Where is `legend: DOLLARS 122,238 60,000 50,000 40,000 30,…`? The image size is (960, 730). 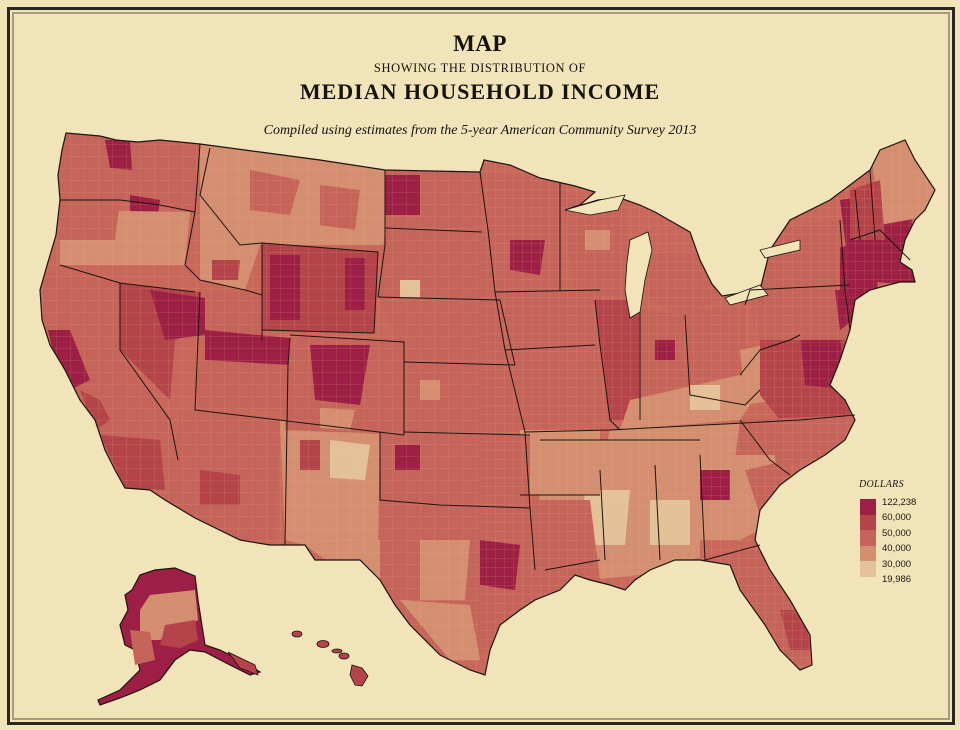
legend: DOLLARS 122,238 60,000 50,000 40,000 30,… is located at coordinates (898, 532).